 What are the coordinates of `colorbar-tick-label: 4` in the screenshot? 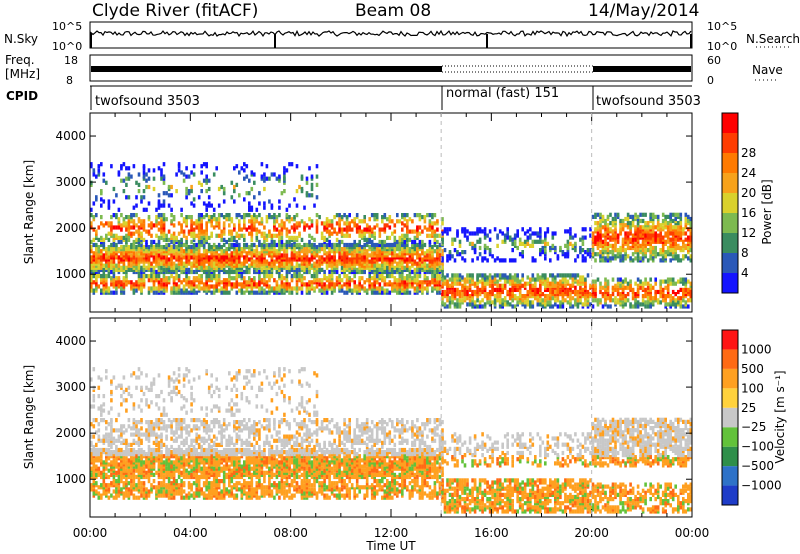 It's located at (745, 273).